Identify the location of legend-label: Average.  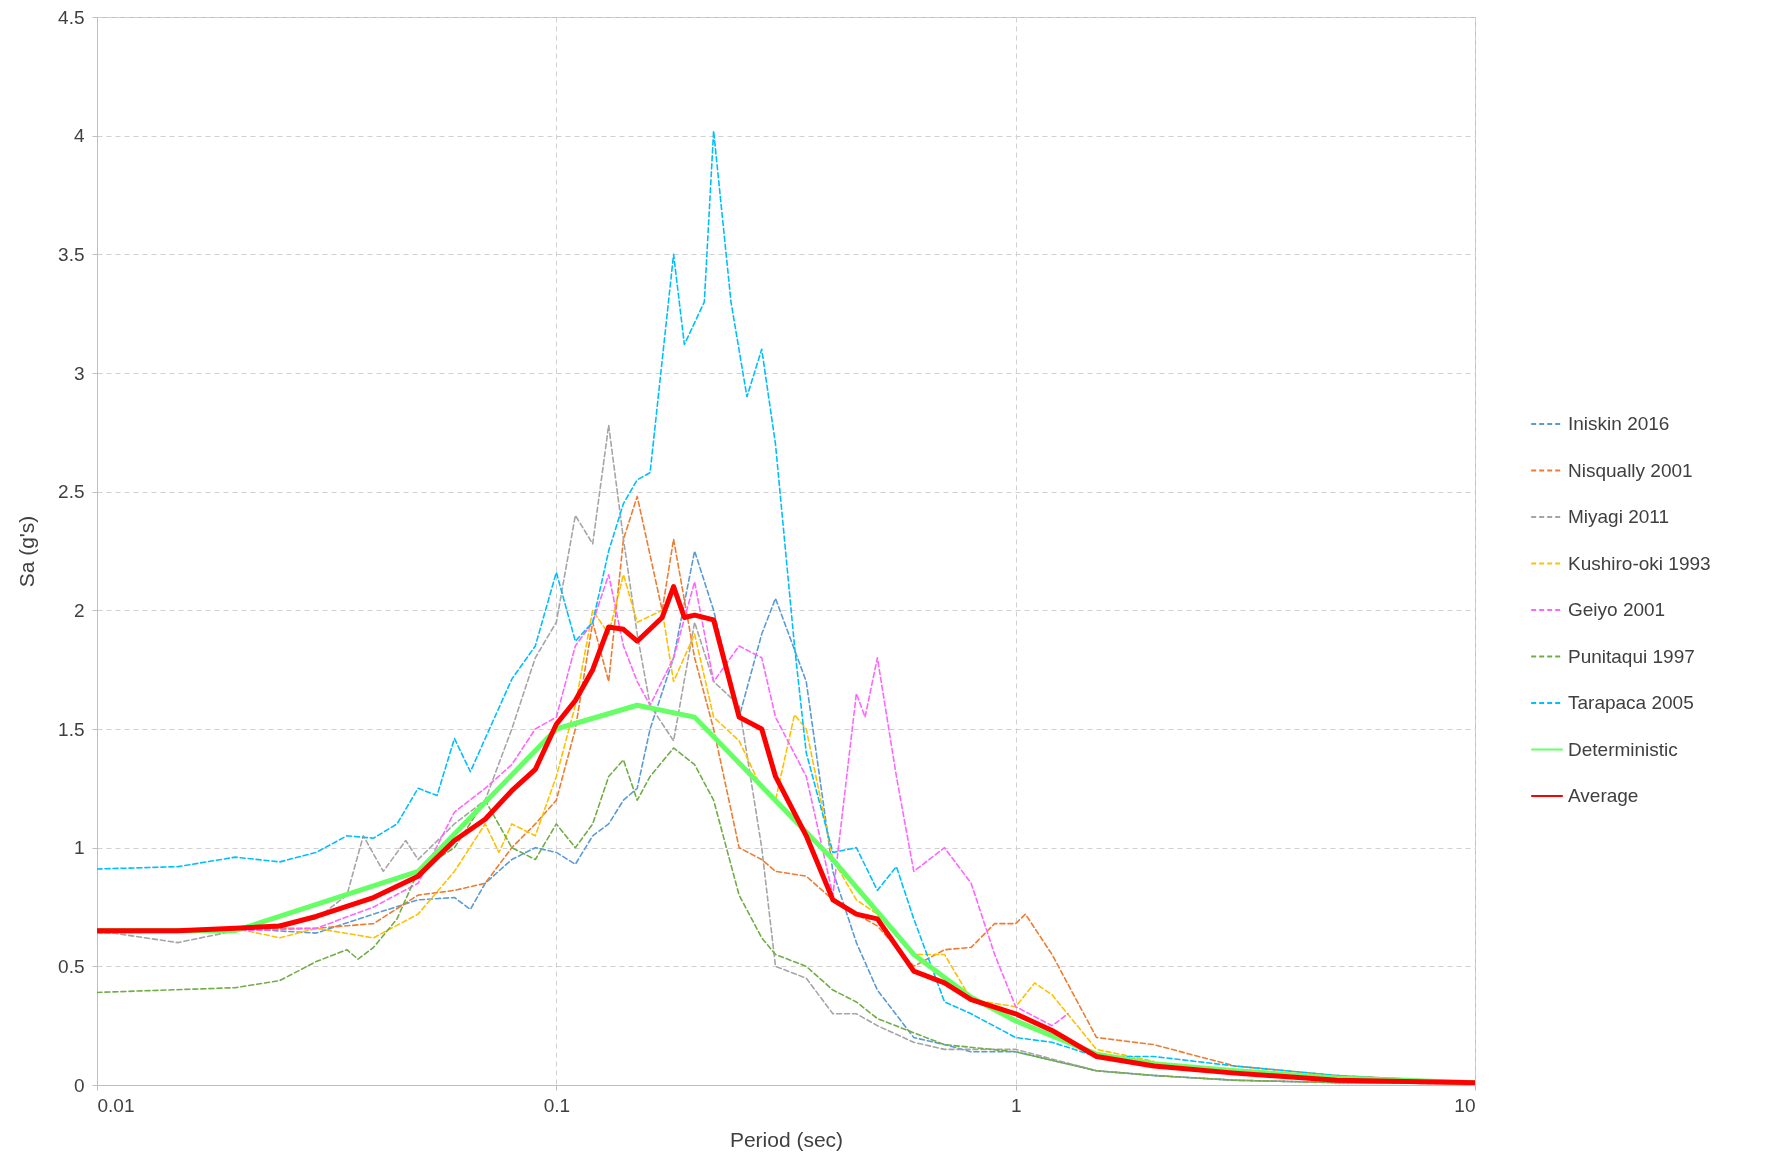
(1603, 795).